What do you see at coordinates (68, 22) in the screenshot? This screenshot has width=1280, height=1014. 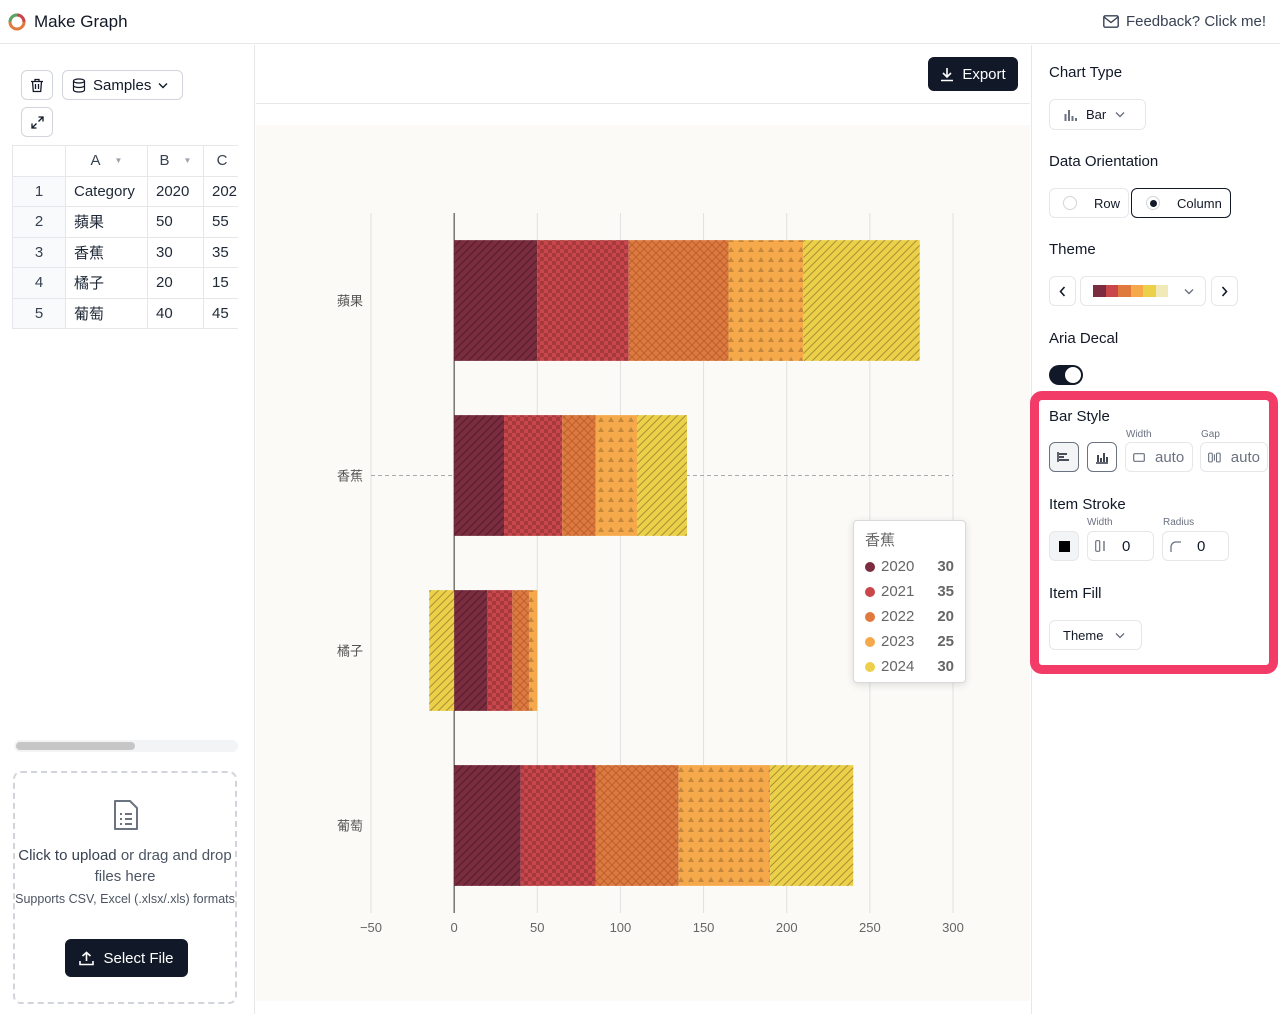 I see `brand: Make Graph` at bounding box center [68, 22].